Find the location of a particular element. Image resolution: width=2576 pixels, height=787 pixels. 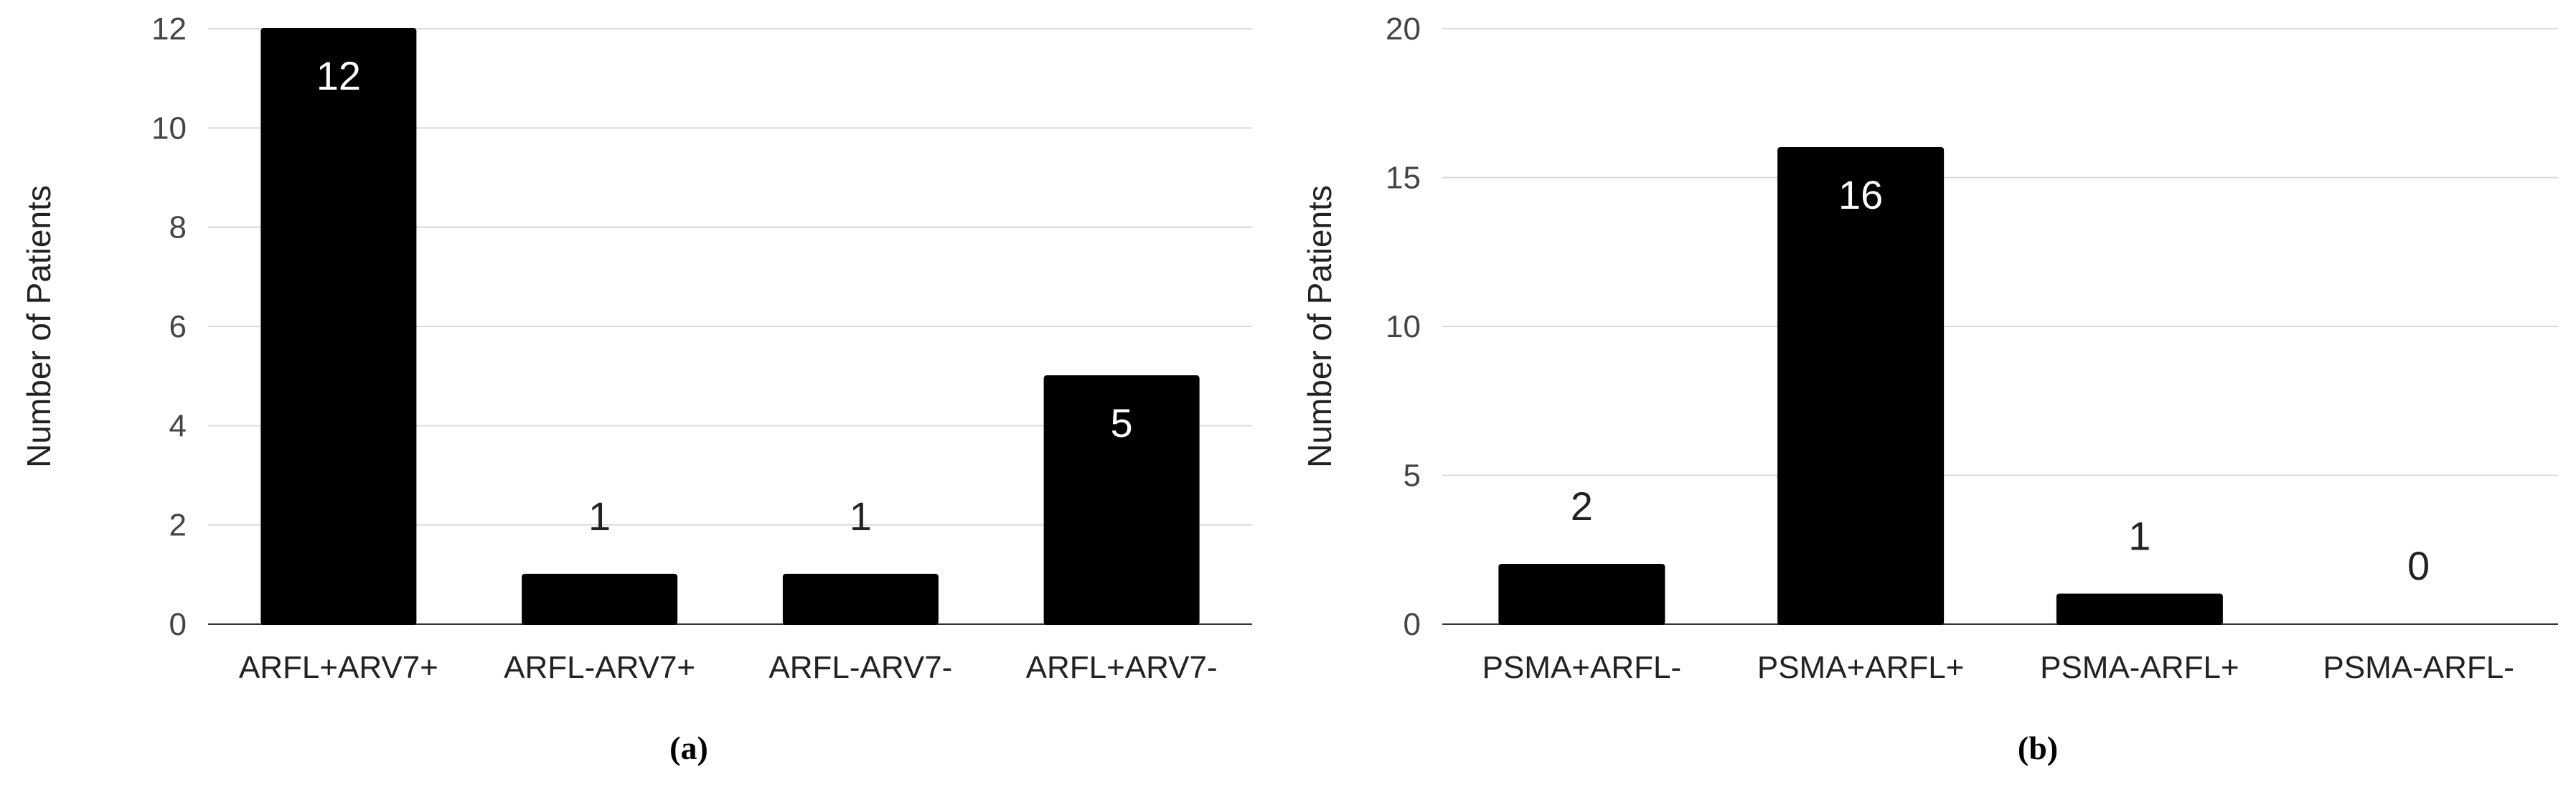

x-tick-label: ARFL-ARV7+ is located at coordinates (599, 667).